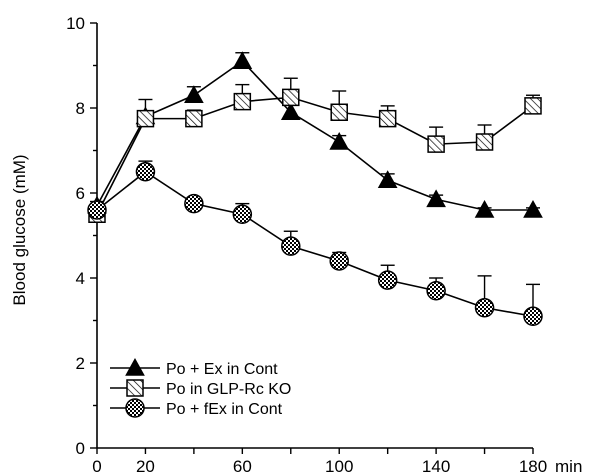 The height and width of the screenshot is (474, 595). I want to click on y-tick-label: 8, so click(80, 108).